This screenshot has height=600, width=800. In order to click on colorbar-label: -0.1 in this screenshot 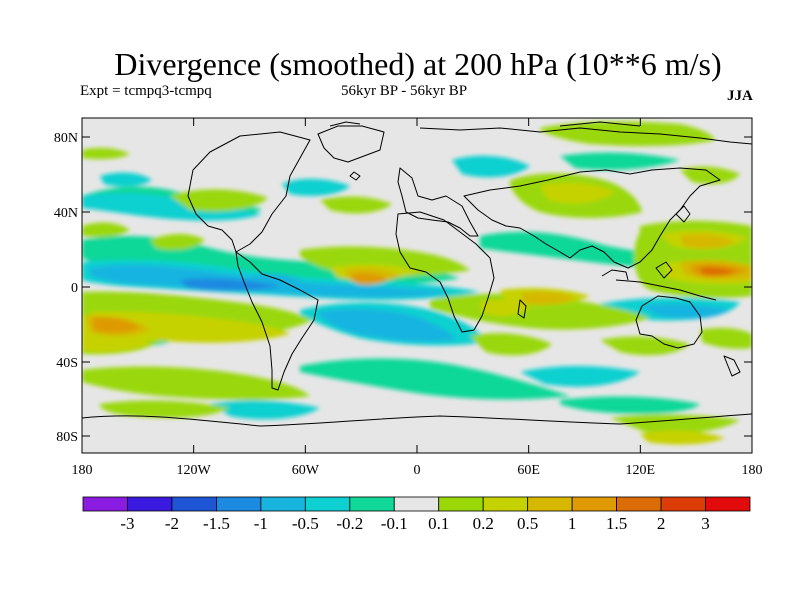, I will do `click(394, 523)`.